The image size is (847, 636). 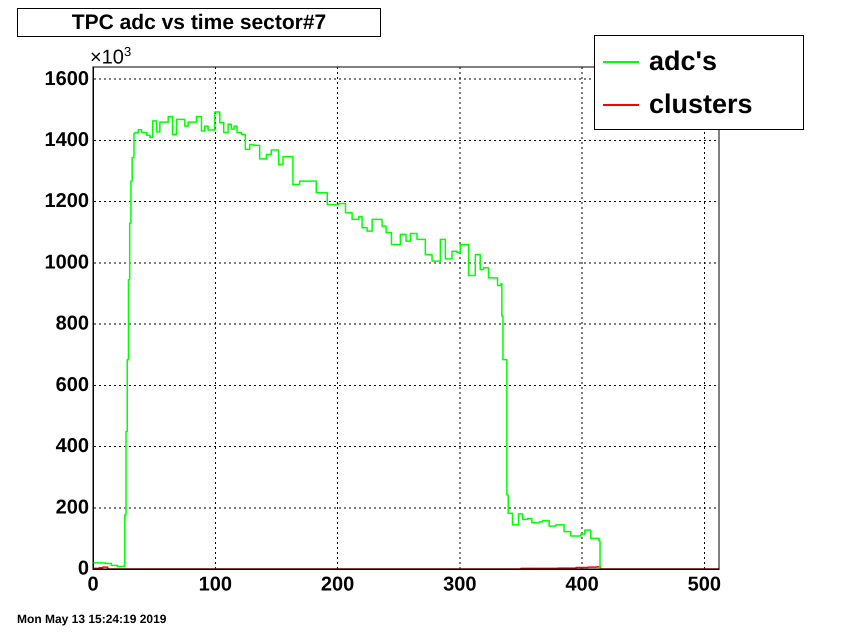 What do you see at coordinates (215, 585) in the screenshot?
I see `x-tick-label: 100` at bounding box center [215, 585].